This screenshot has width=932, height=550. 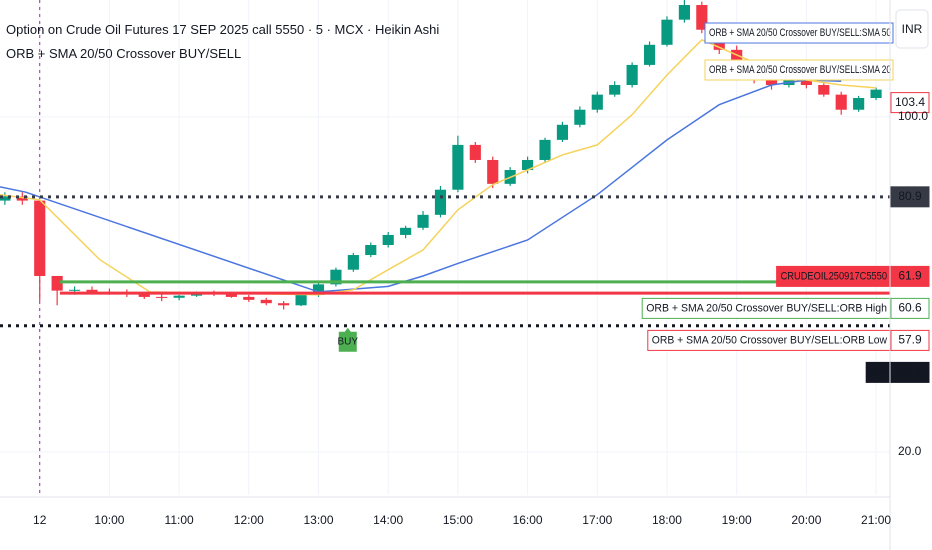 I want to click on x-tick-label: 21:00, so click(x=876, y=520).